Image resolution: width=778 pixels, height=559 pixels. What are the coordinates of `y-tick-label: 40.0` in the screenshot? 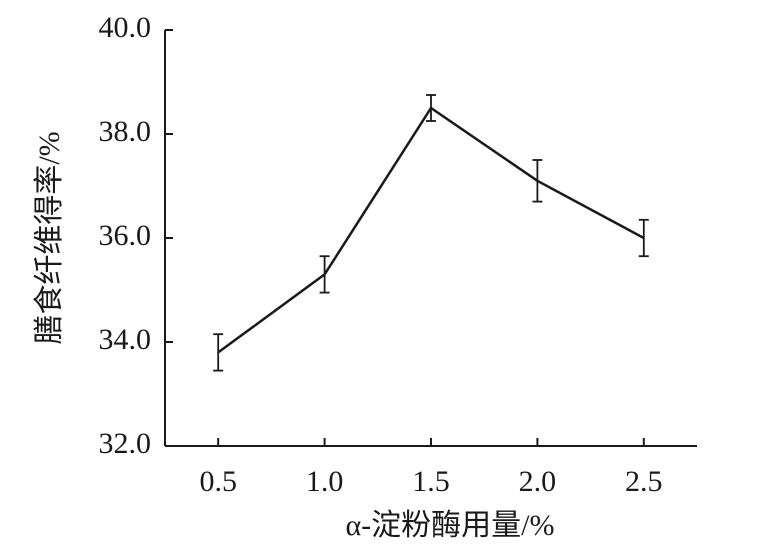 It's located at (125, 27).